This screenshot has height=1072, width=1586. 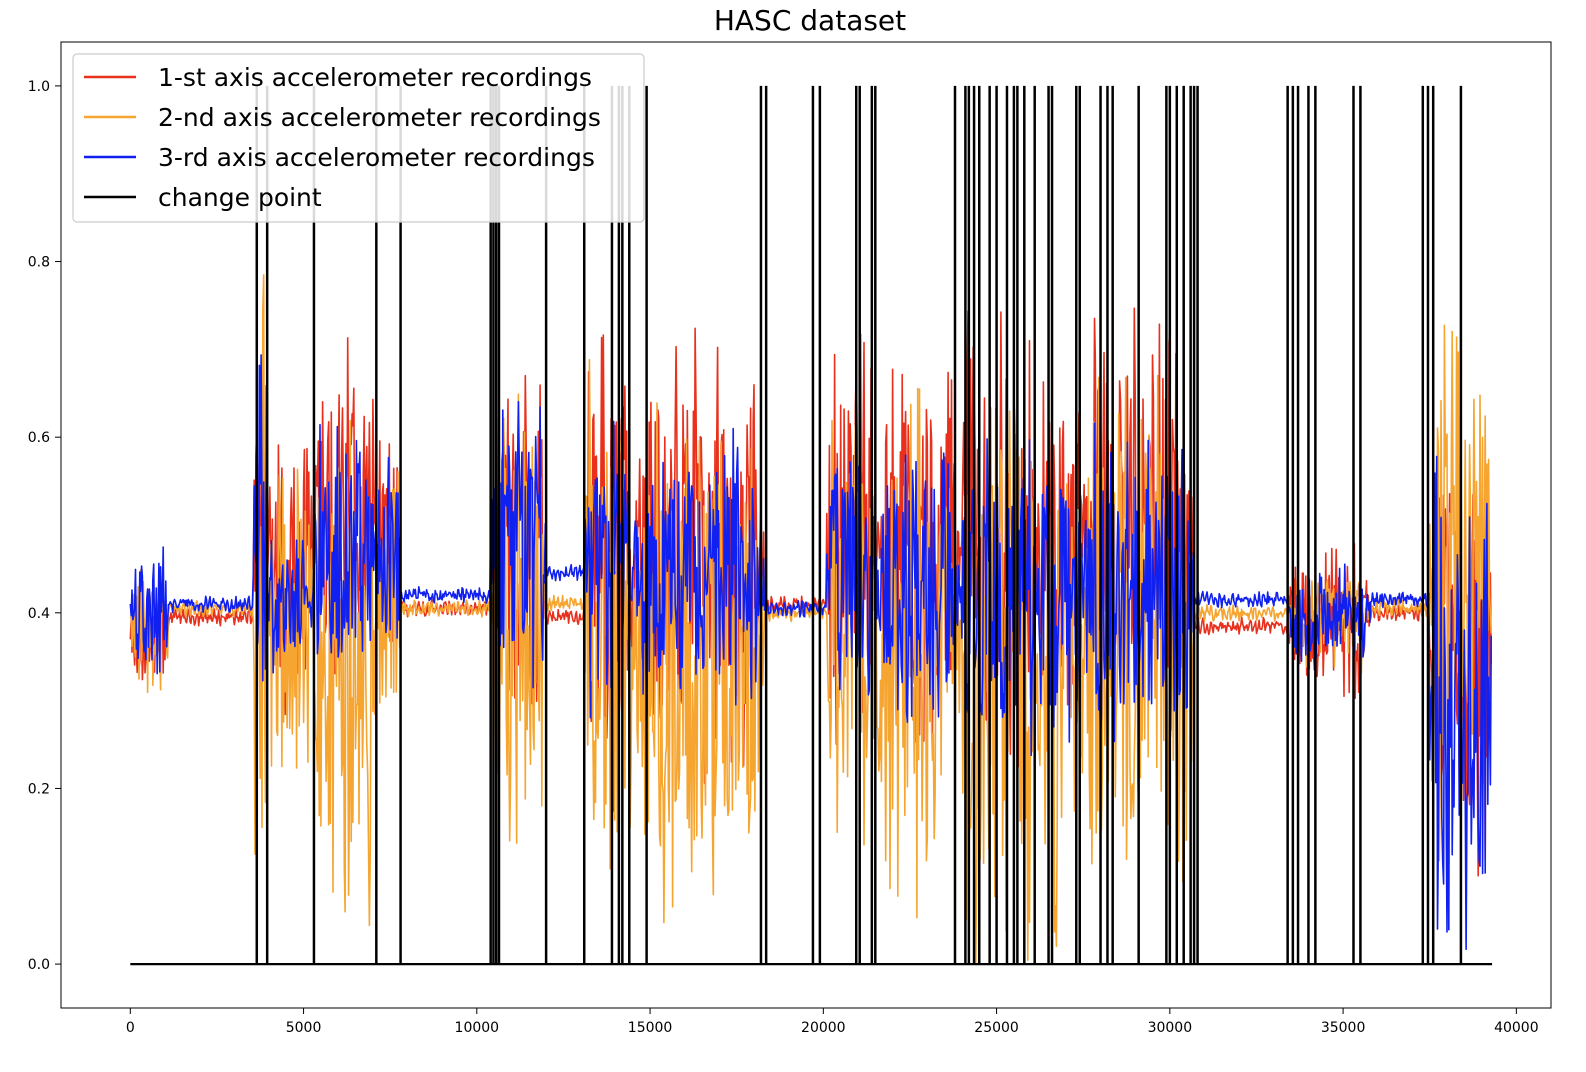 What do you see at coordinates (130, 1028) in the screenshot?
I see `x-tick-label: 0` at bounding box center [130, 1028].